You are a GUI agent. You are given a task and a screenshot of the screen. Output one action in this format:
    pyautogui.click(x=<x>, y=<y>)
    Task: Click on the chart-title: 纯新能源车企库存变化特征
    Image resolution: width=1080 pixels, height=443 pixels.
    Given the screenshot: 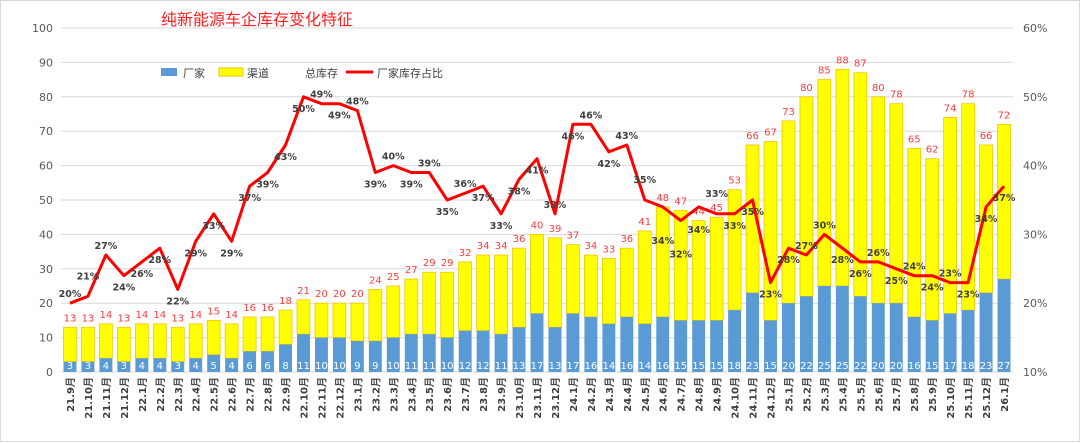 What is the action you would take?
    pyautogui.click(x=257, y=19)
    